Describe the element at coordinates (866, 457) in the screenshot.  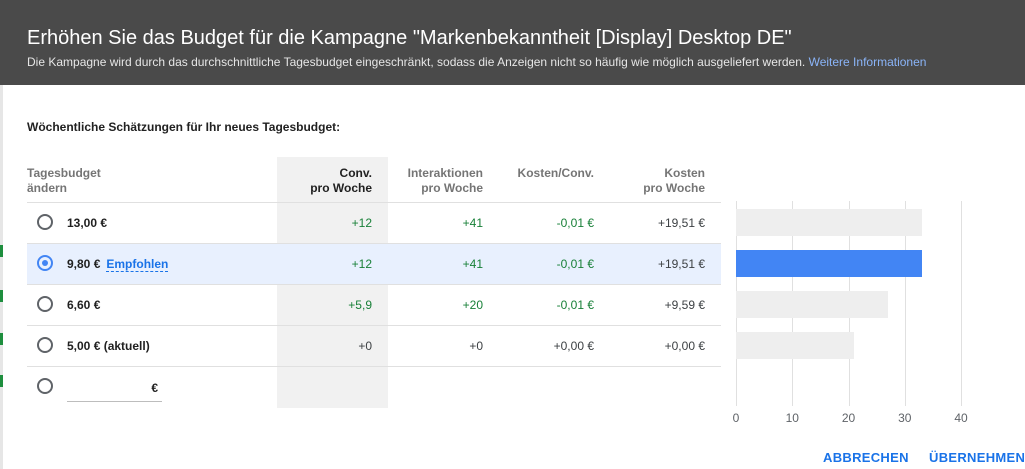
I see `cancel-button: ABBRECHEN` at that location.